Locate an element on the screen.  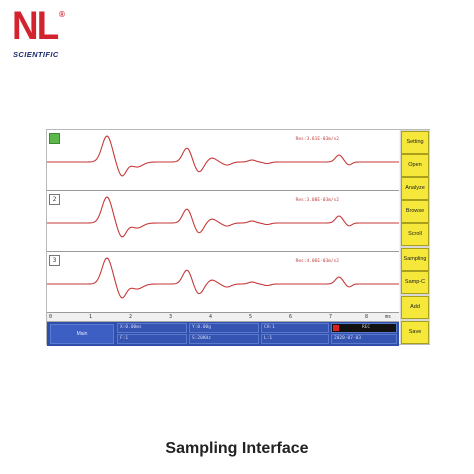
status-cursor-x: X:0.00ms is located at coordinates (152, 328).